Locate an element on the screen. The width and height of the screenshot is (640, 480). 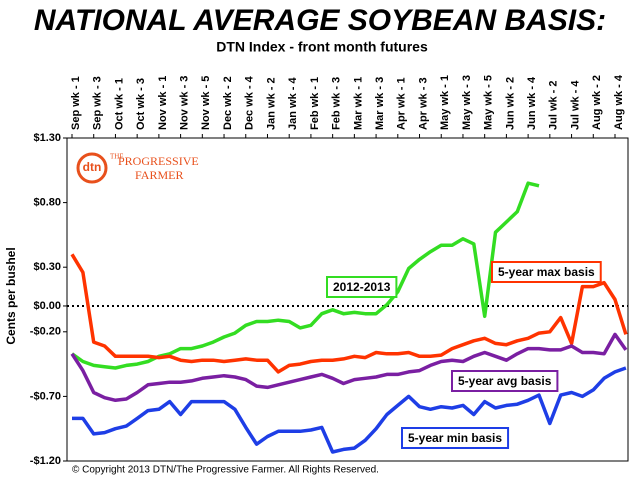
x-tick-label: Apr wk - 1 is located at coordinates (402, 103).